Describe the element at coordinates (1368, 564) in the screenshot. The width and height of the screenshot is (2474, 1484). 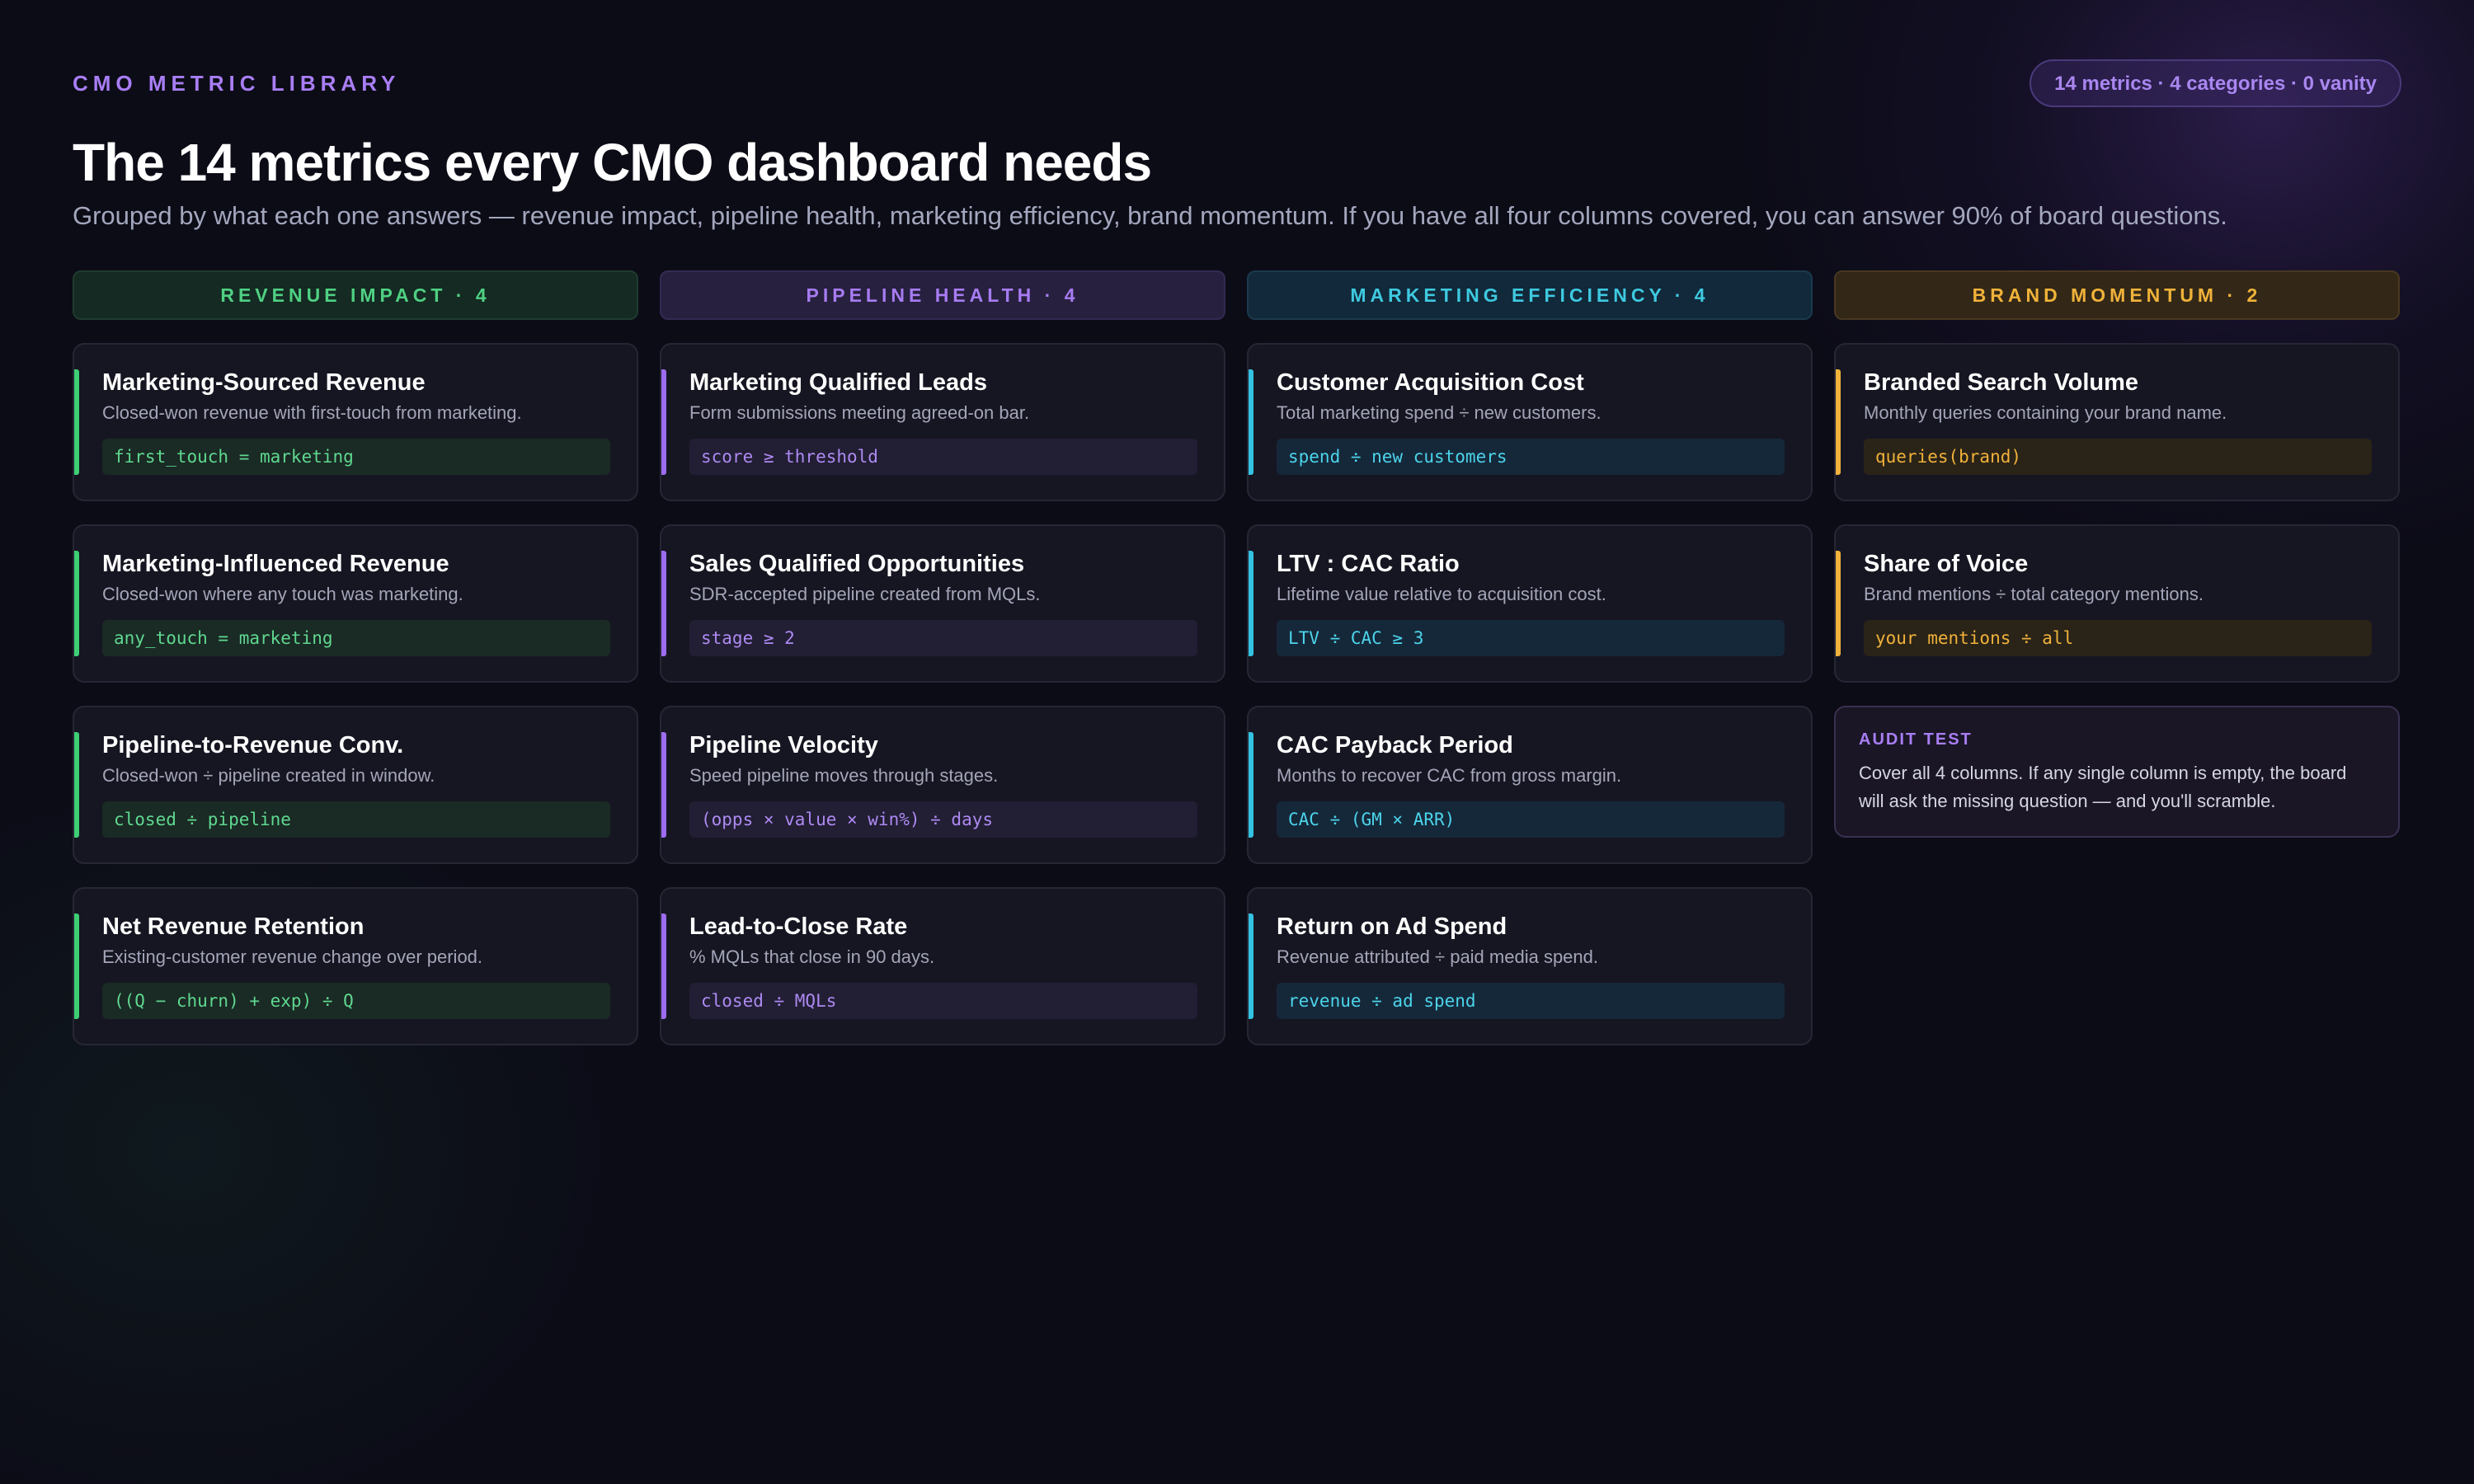
I see `metric-title: LTV : CAC Ratio` at that location.